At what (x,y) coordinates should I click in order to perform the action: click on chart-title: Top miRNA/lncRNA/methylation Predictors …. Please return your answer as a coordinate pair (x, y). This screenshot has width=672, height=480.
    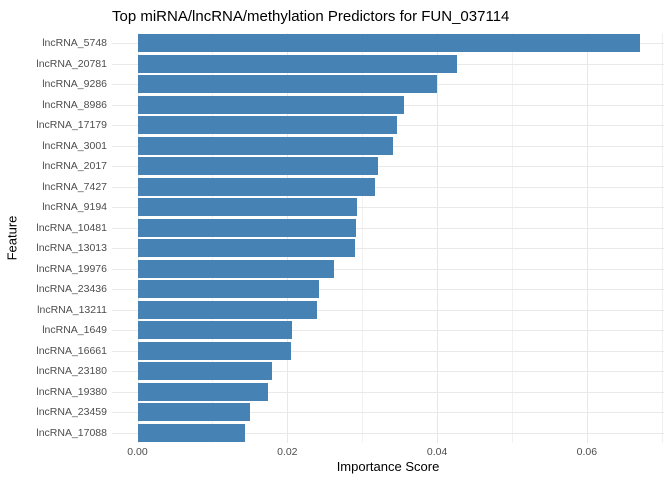
    Looking at the image, I should click on (311, 16).